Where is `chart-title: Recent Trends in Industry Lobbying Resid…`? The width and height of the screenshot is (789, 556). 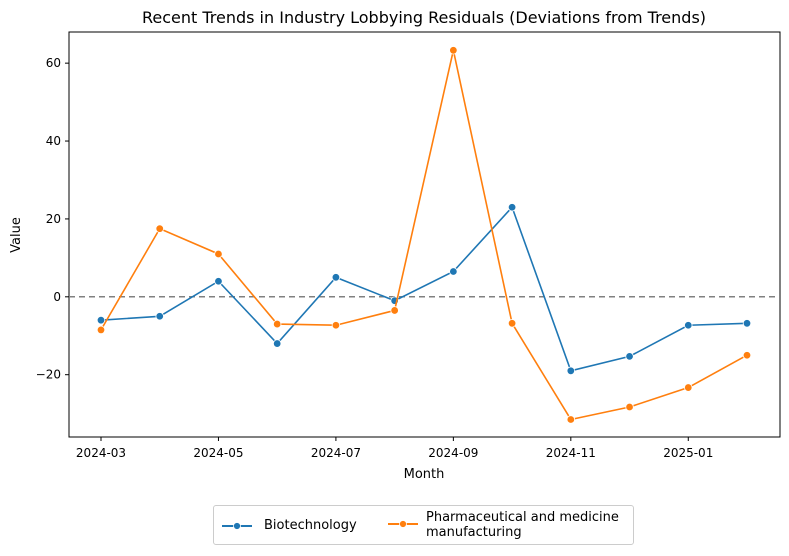
chart-title: Recent Trends in Industry Lobbying Resid… is located at coordinates (424, 17).